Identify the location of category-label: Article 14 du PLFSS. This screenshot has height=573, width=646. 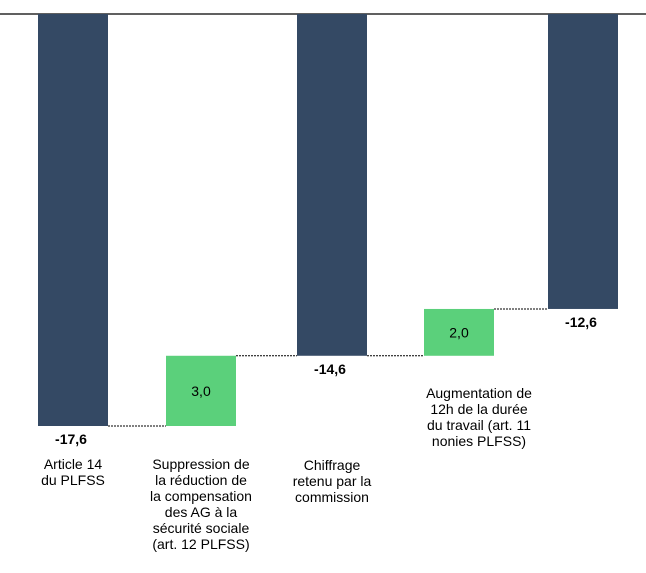
(73, 472).